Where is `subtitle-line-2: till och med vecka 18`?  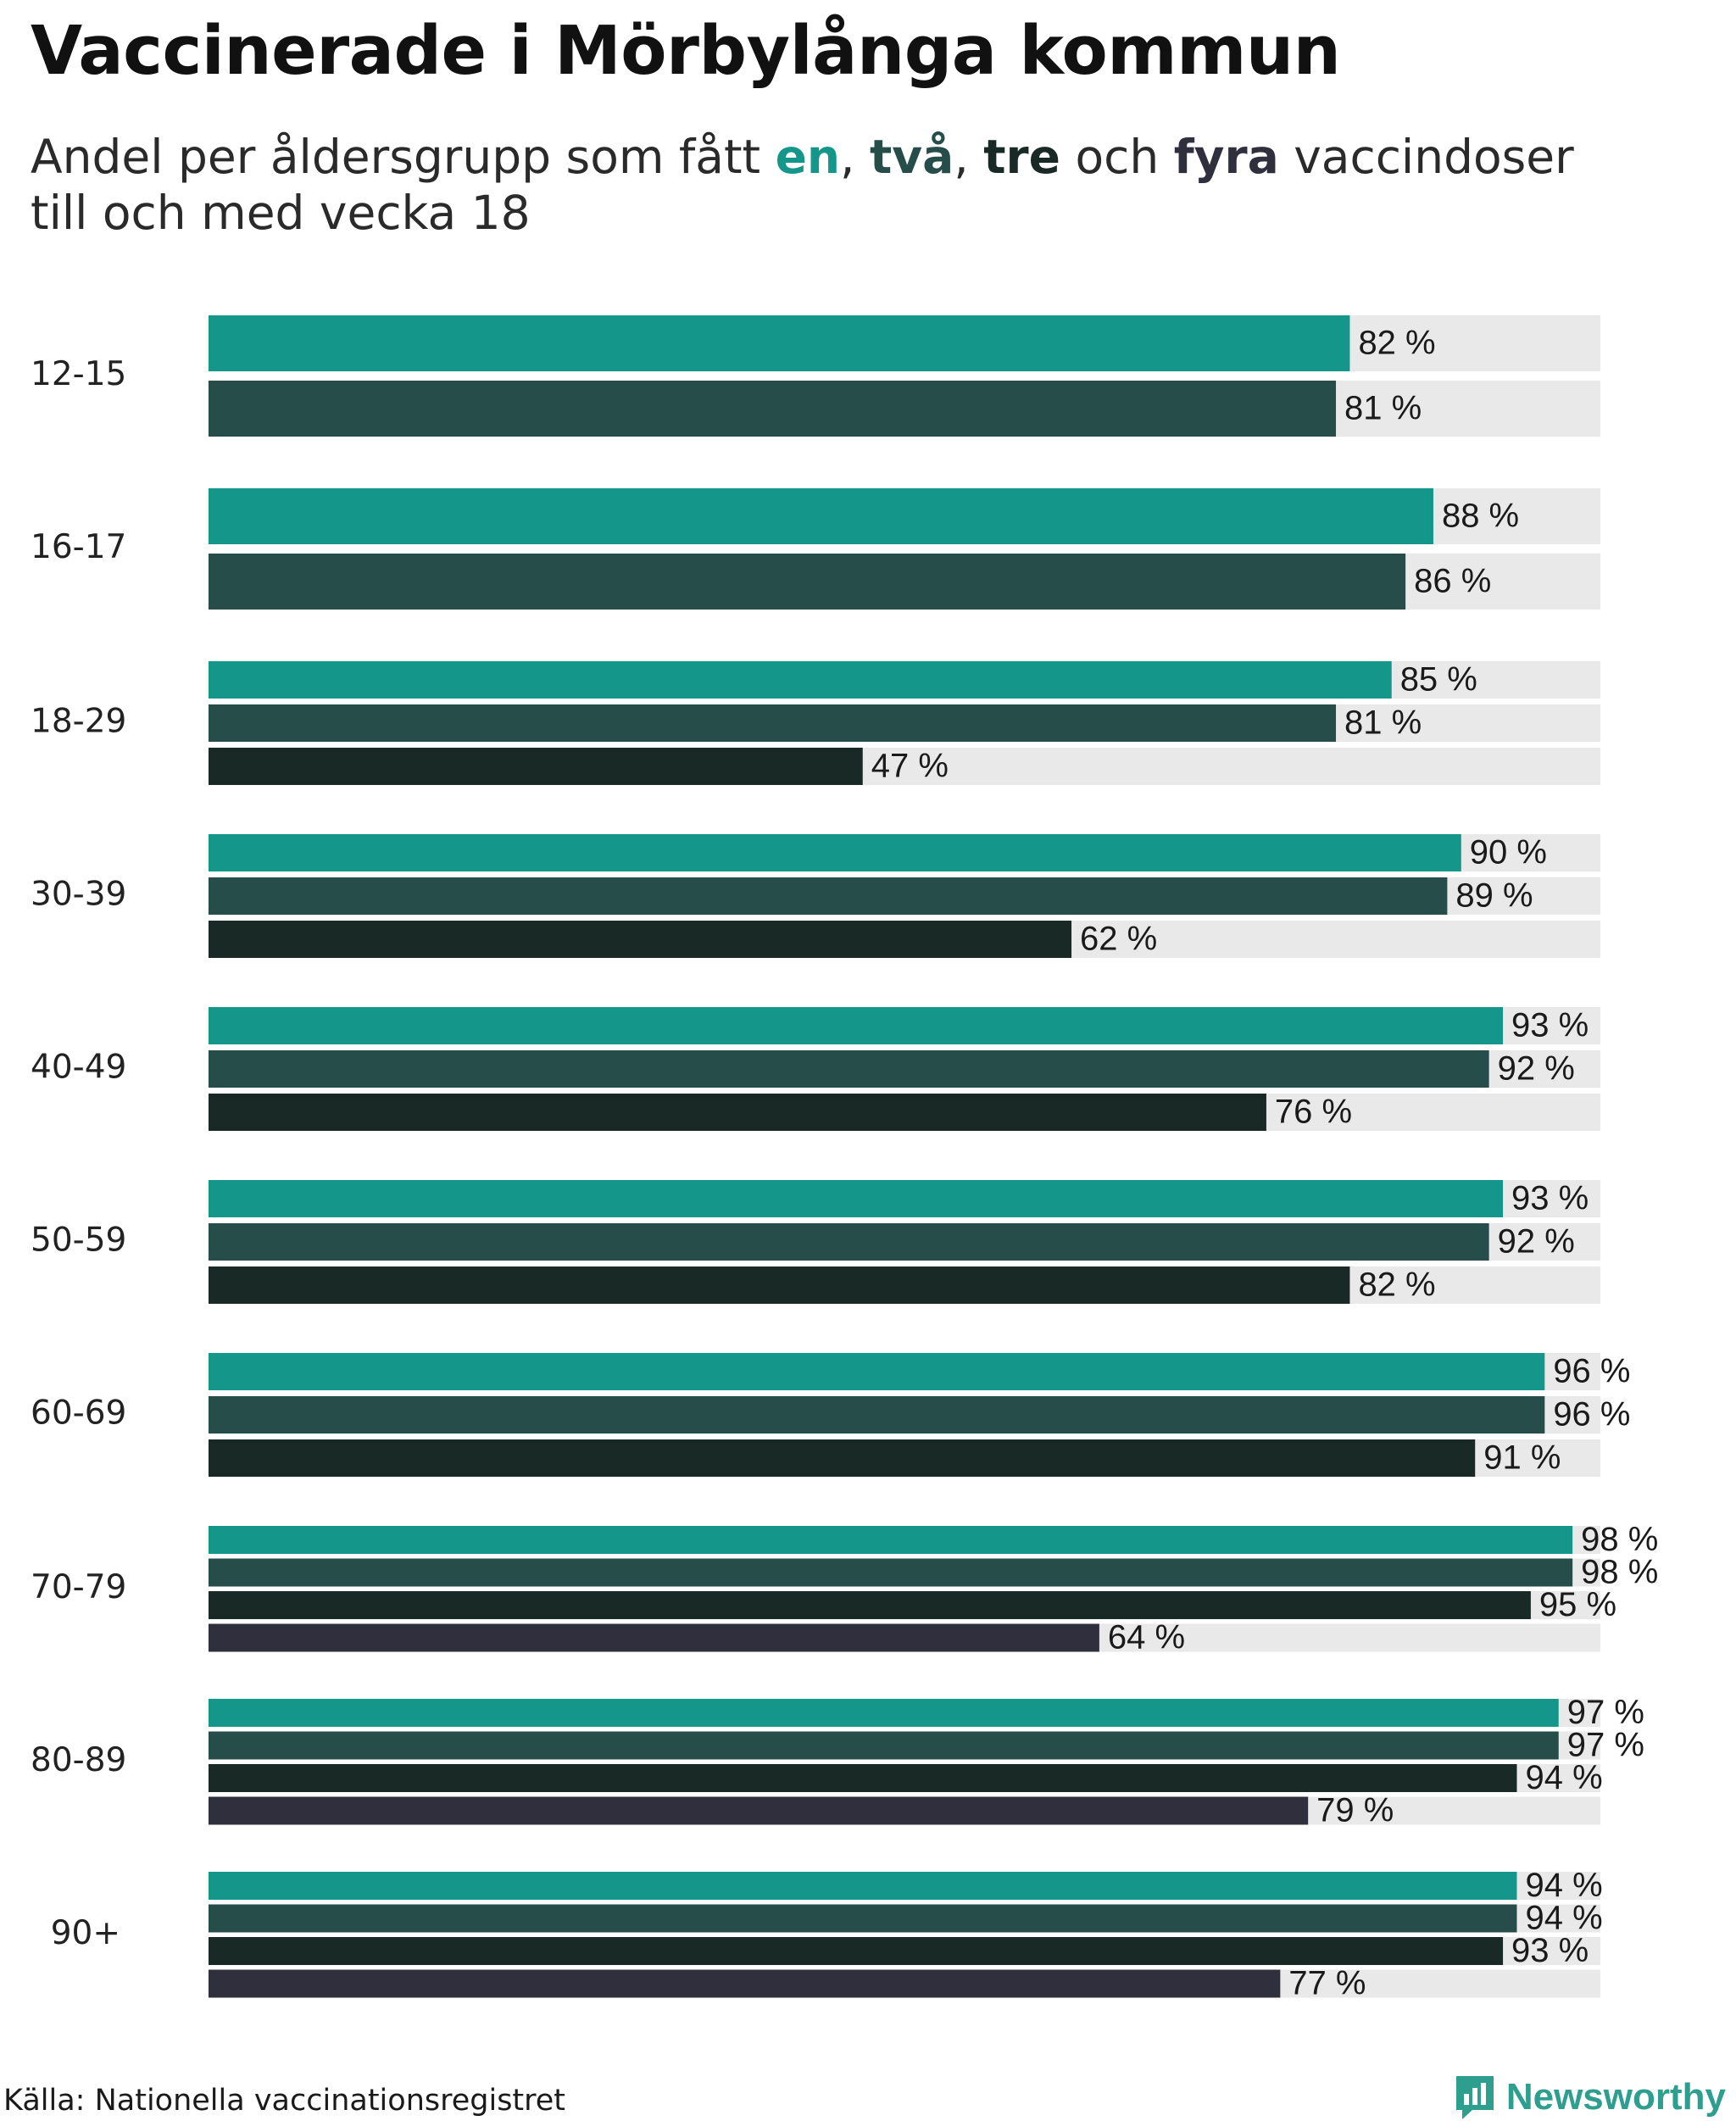 subtitle-line-2: till och med vecka 18 is located at coordinates (281, 213).